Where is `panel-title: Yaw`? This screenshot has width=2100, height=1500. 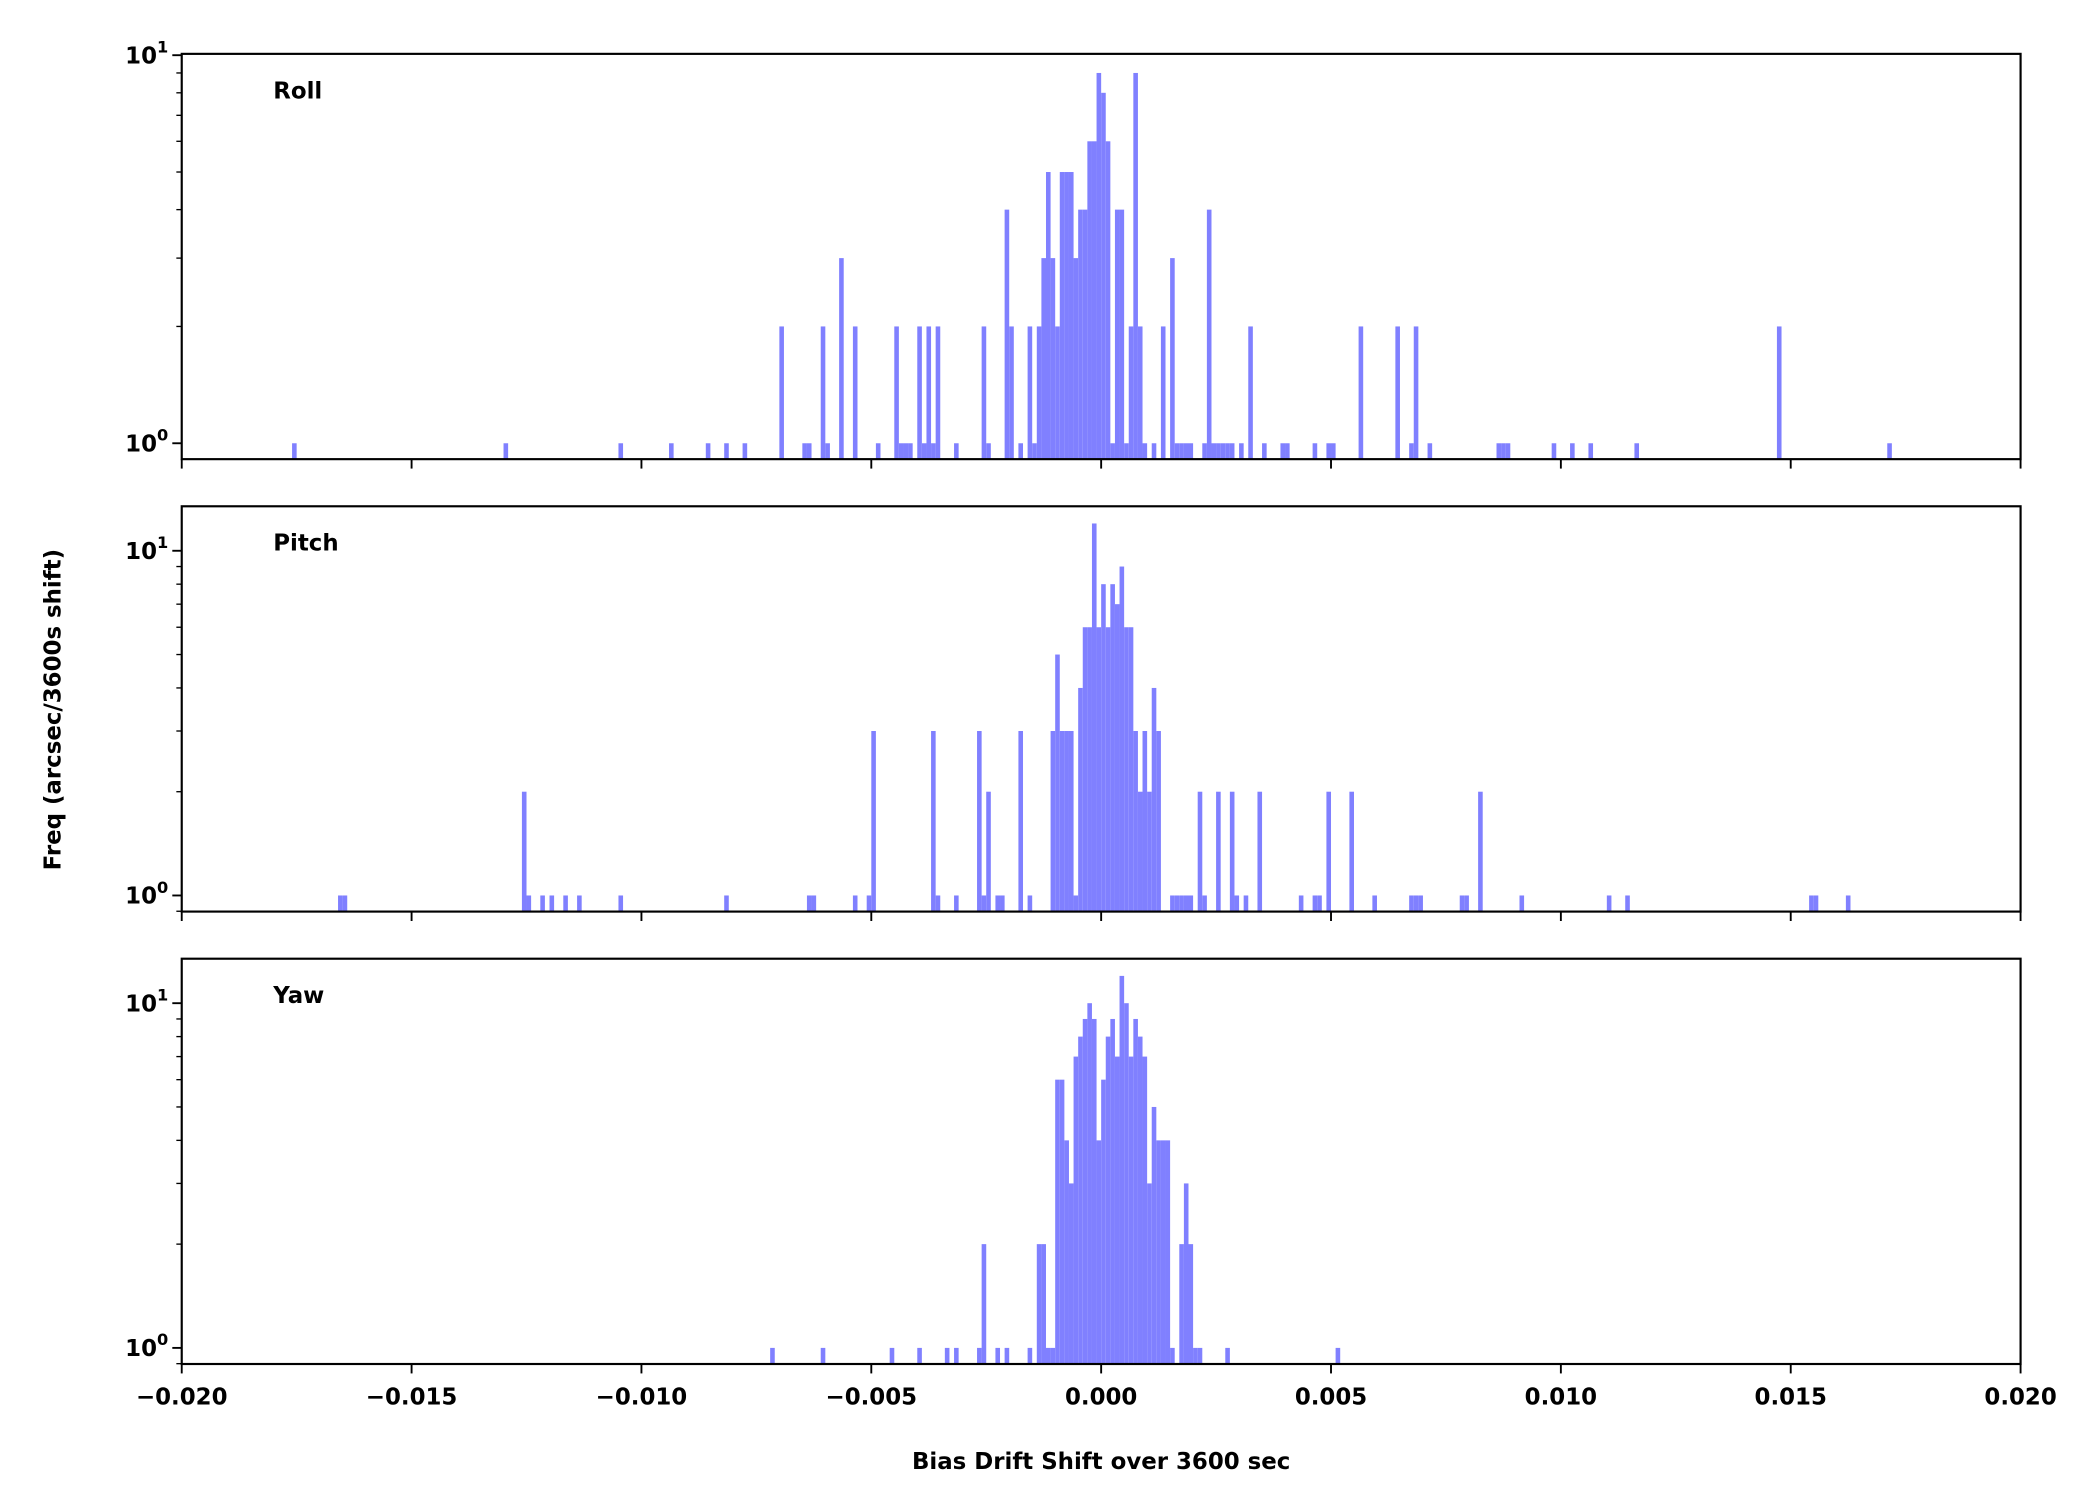 panel-title: Yaw is located at coordinates (298, 996).